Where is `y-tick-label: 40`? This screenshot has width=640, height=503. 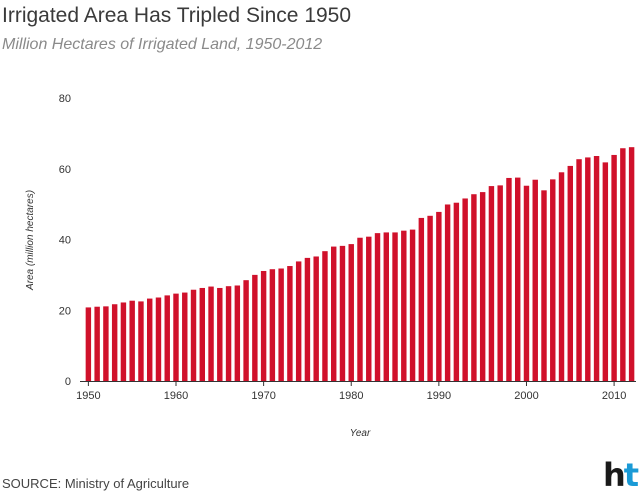 y-tick-label: 40 is located at coordinates (65, 241).